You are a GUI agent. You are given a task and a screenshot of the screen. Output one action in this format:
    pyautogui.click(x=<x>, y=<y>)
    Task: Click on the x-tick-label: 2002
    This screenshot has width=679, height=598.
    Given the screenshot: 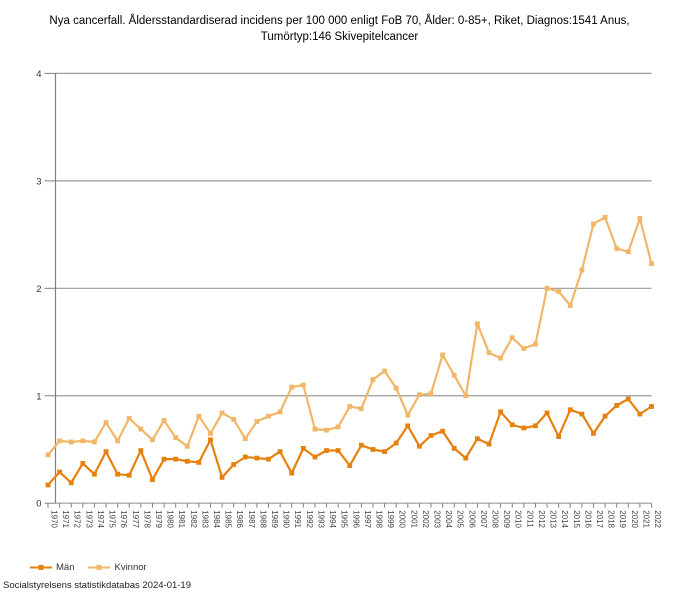 What is the action you would take?
    pyautogui.click(x=425, y=519)
    